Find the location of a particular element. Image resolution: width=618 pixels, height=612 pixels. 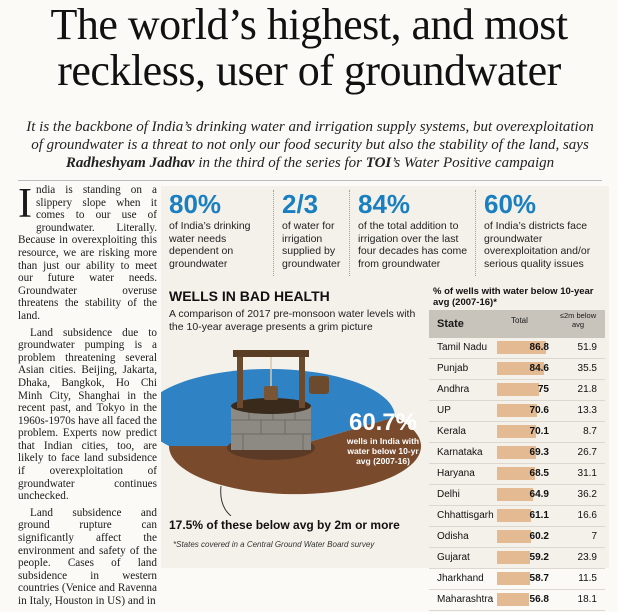

total-value: 75 is located at coordinates (543, 389).